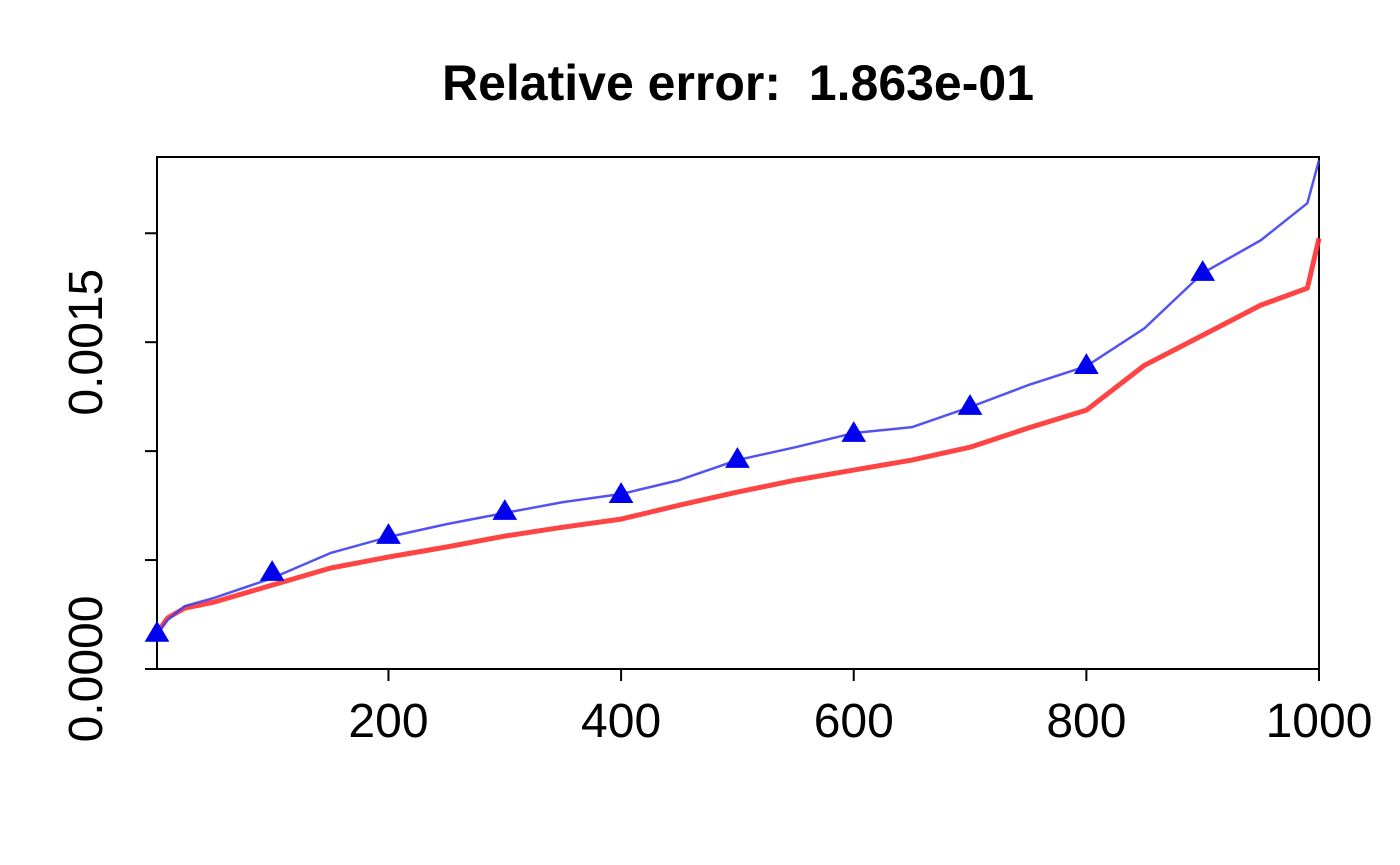 The image size is (1400, 865). I want to click on chart-title: Relative error: 1.863e-01, so click(738, 83).